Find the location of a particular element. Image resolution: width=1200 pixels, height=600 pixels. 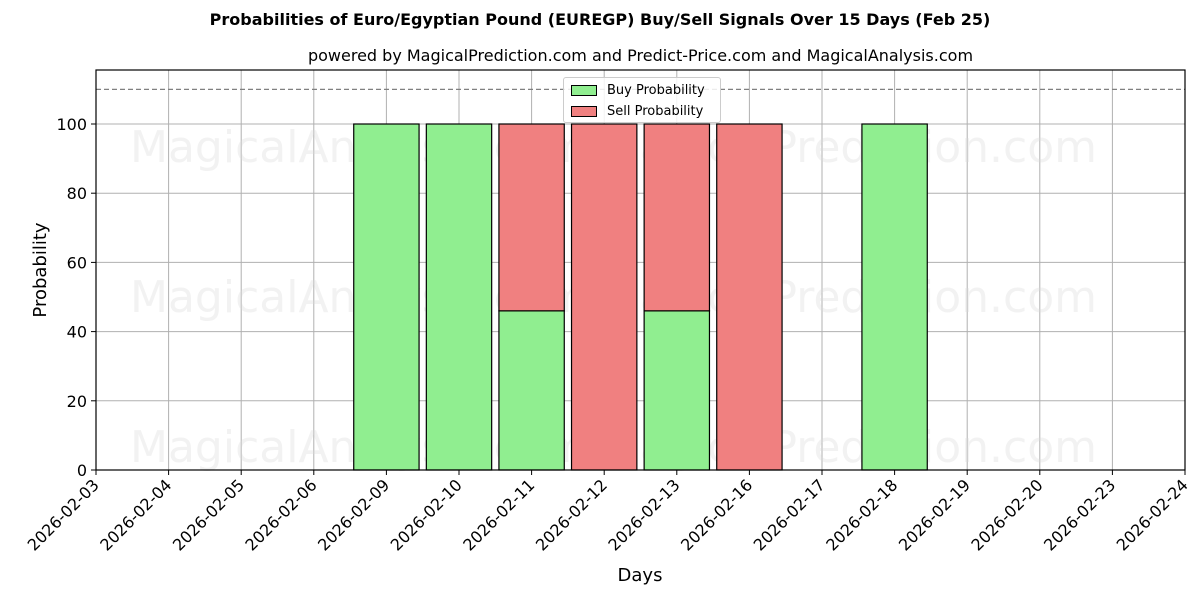

x-tick-label: 2026-02-10 is located at coordinates (426, 514).